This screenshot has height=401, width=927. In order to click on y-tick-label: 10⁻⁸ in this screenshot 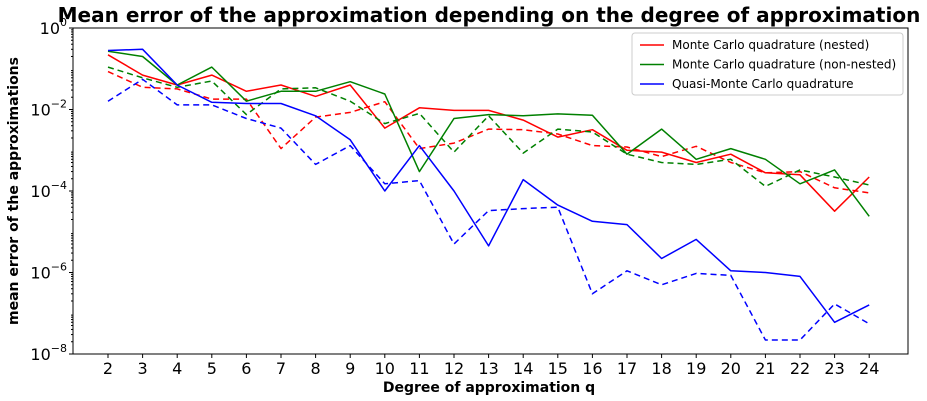, I will do `click(48, 353)`.